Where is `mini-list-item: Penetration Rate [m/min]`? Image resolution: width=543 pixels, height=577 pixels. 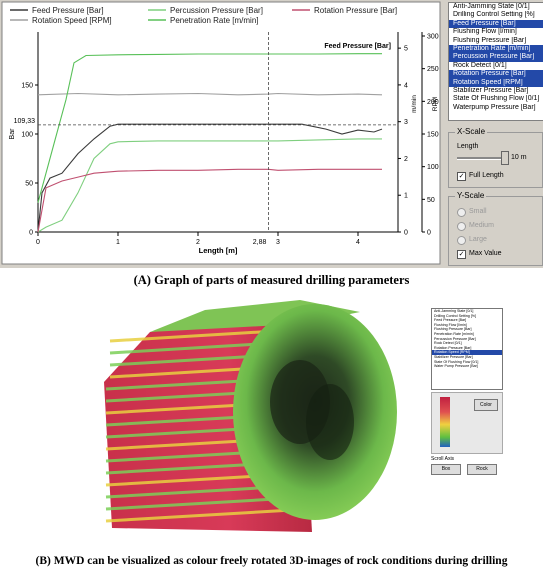 mini-list-item: Penetration Rate [m/min] is located at coordinates (454, 333).